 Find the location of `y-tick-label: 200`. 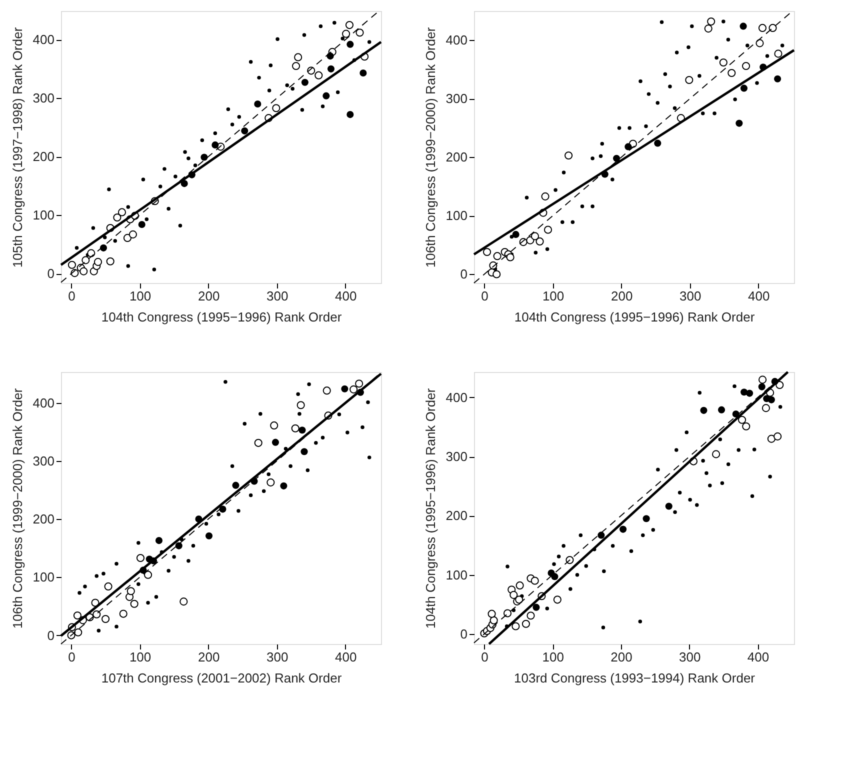

y-tick-label: 200 is located at coordinates (43, 156).